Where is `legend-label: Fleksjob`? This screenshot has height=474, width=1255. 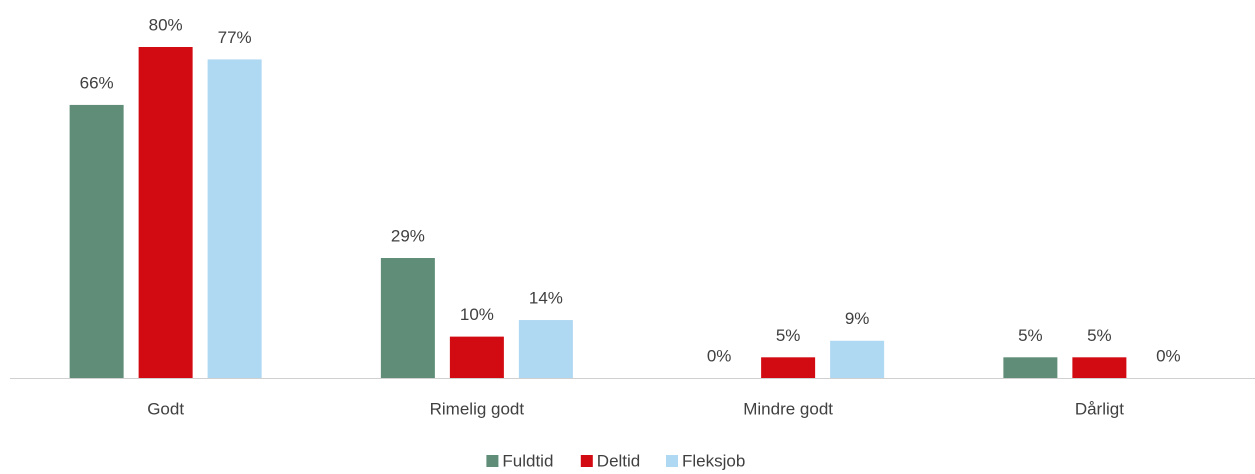
legend-label: Fleksjob is located at coordinates (713, 460).